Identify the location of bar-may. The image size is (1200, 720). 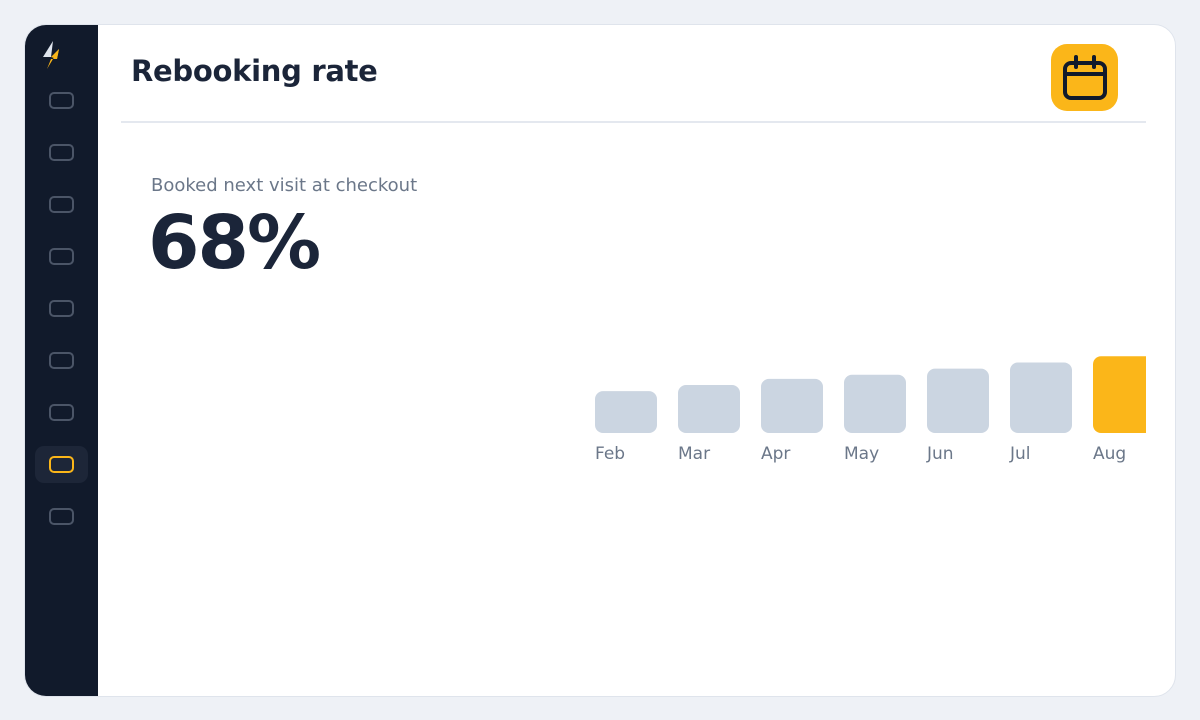
(875, 403).